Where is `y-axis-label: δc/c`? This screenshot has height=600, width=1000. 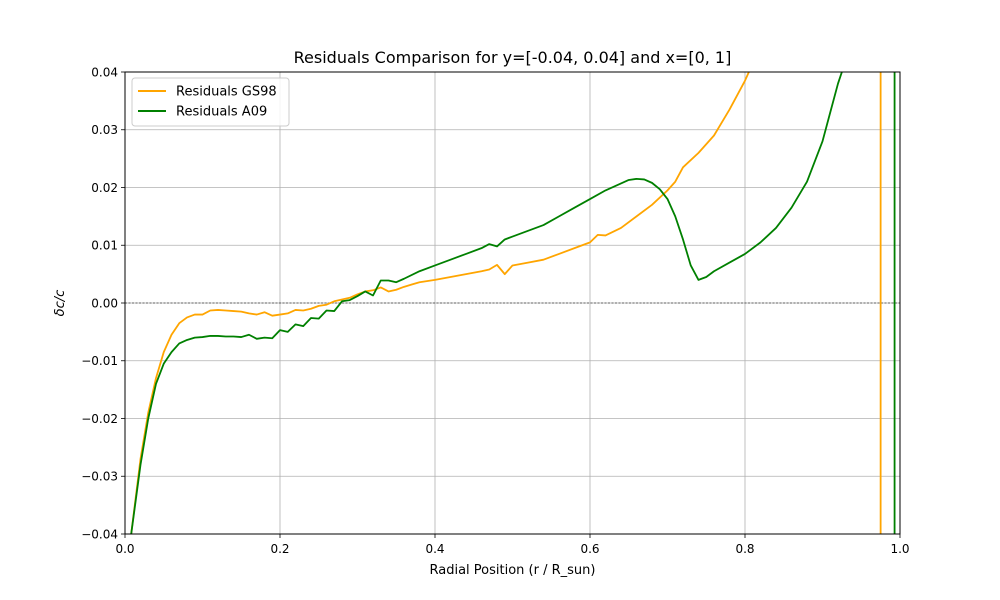 y-axis-label: δc/c is located at coordinates (60, 303).